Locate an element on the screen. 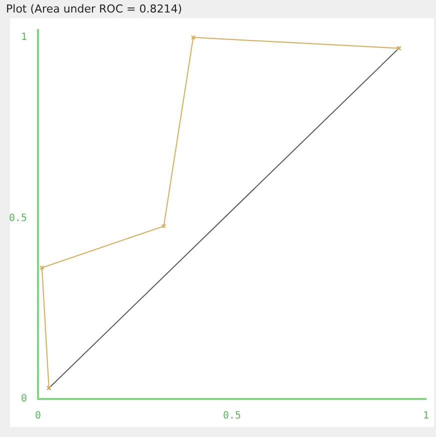 This screenshot has height=437, width=436. y-tick-label: 0.5 is located at coordinates (18, 218).